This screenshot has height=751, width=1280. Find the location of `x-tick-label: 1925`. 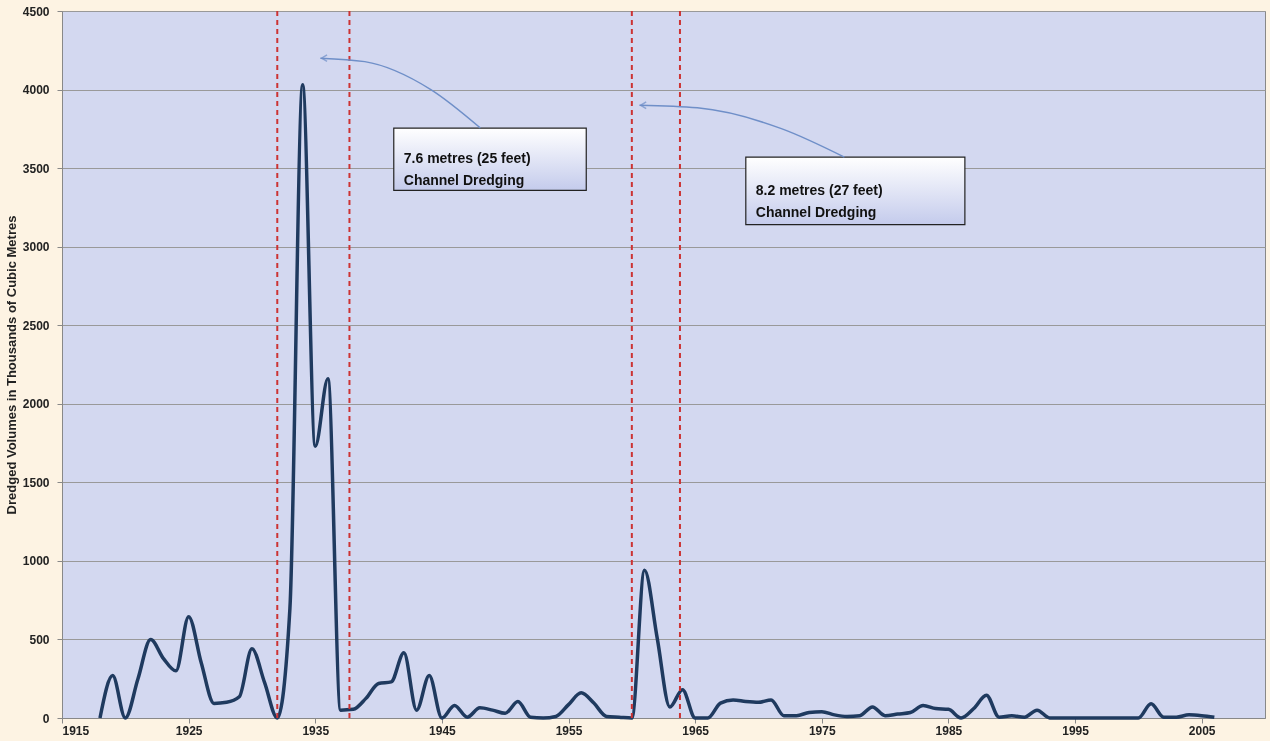

x-tick-label: 1925 is located at coordinates (189, 730).